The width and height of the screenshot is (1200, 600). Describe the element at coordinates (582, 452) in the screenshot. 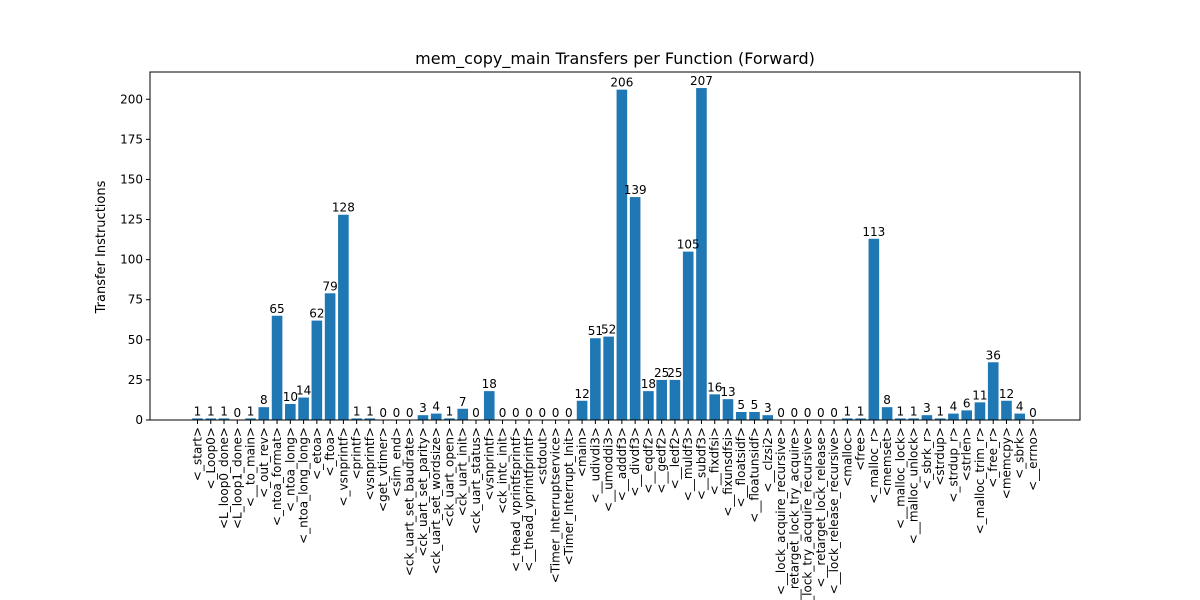

I see `x-tick-label: <main>` at that location.